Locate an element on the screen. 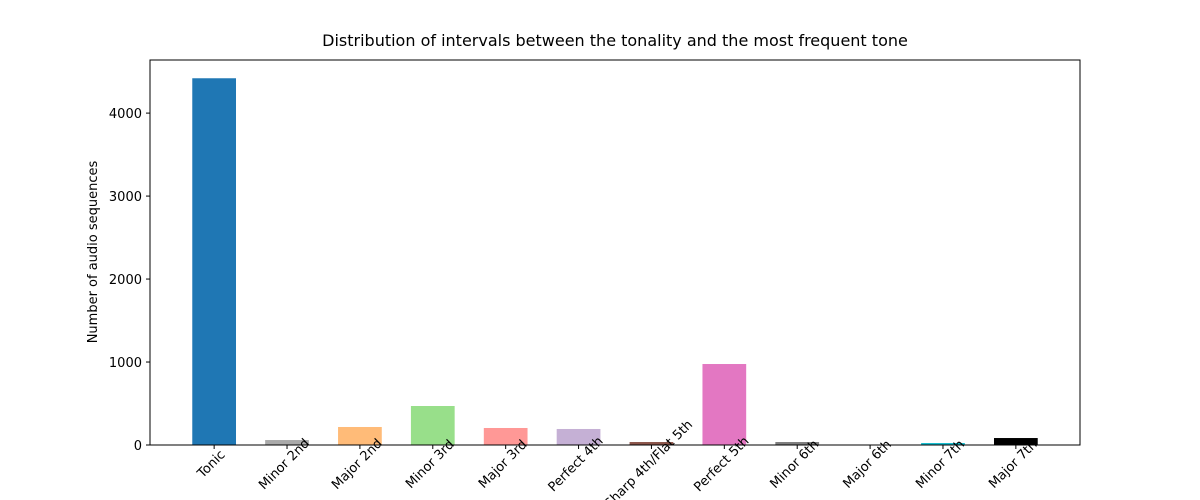 The width and height of the screenshot is (1200, 500). y-tick-label: 1000 is located at coordinates (125, 363).